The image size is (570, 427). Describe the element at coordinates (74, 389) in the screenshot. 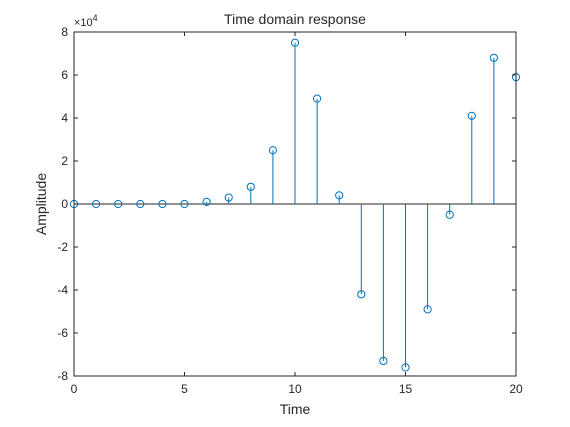

I see `x-tick-label: 0` at that location.